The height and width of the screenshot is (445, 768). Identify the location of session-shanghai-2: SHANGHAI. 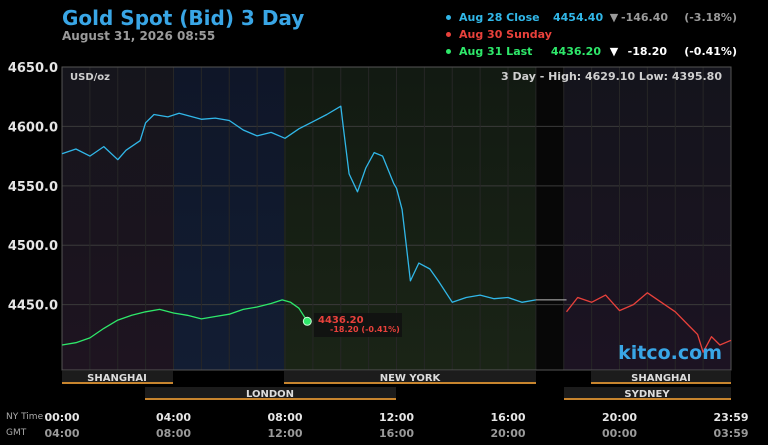
(661, 378).